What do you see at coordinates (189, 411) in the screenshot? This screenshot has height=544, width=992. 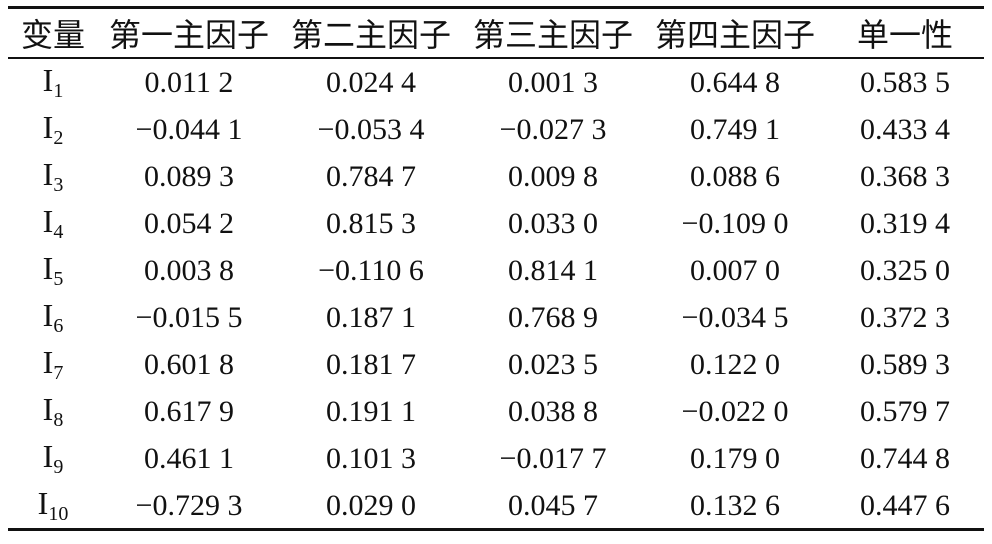 I see `factor-1-cell: 0.617 9` at bounding box center [189, 411].